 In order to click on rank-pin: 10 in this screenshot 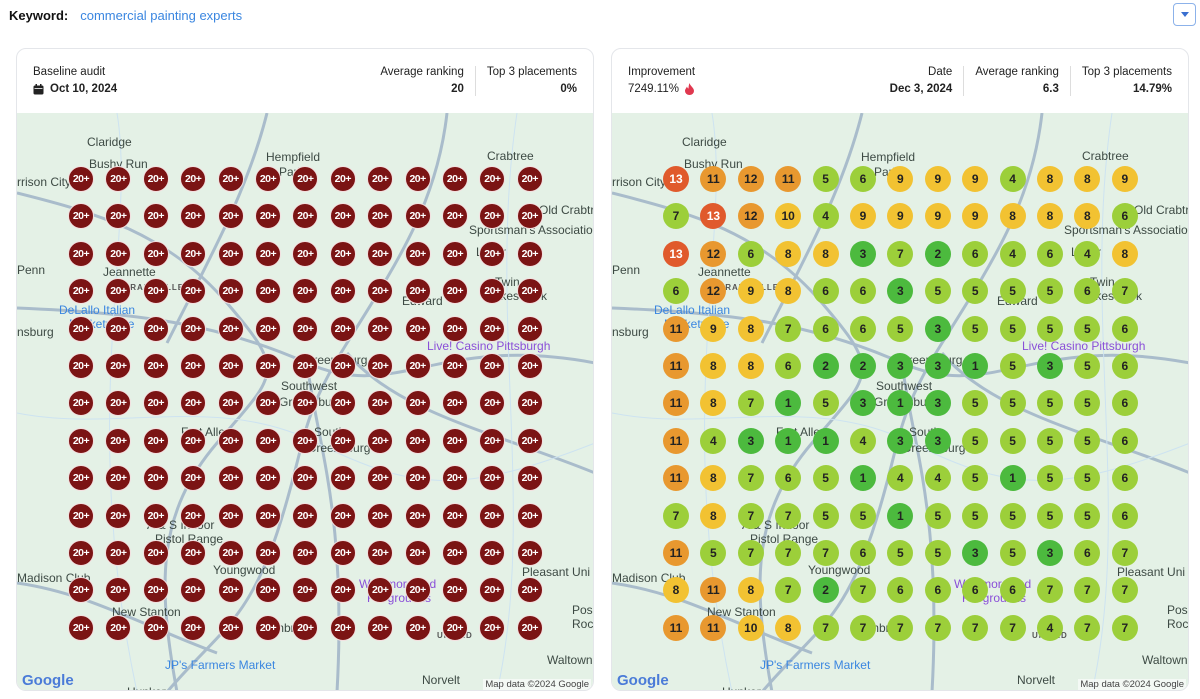, I will do `click(750, 627)`.